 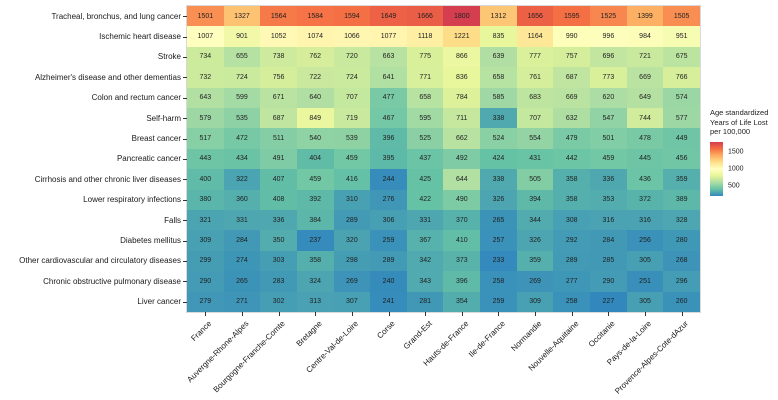 What do you see at coordinates (535, 281) in the screenshot?
I see `heatmap-cell: 269` at bounding box center [535, 281].